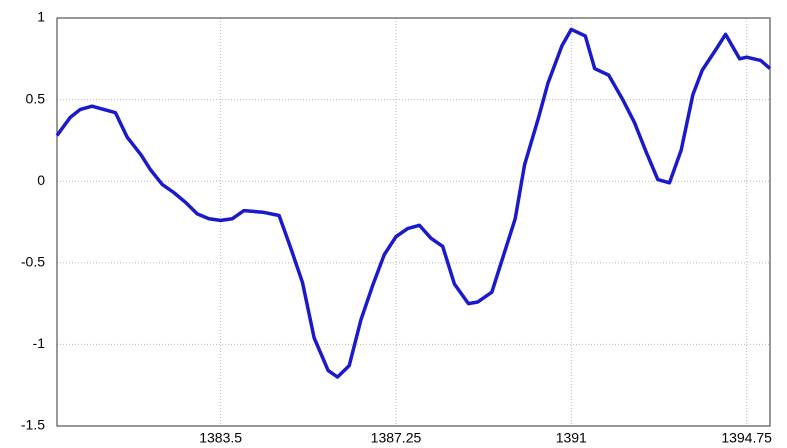  I want to click on x-tick-label: 1394.75, so click(746, 438).